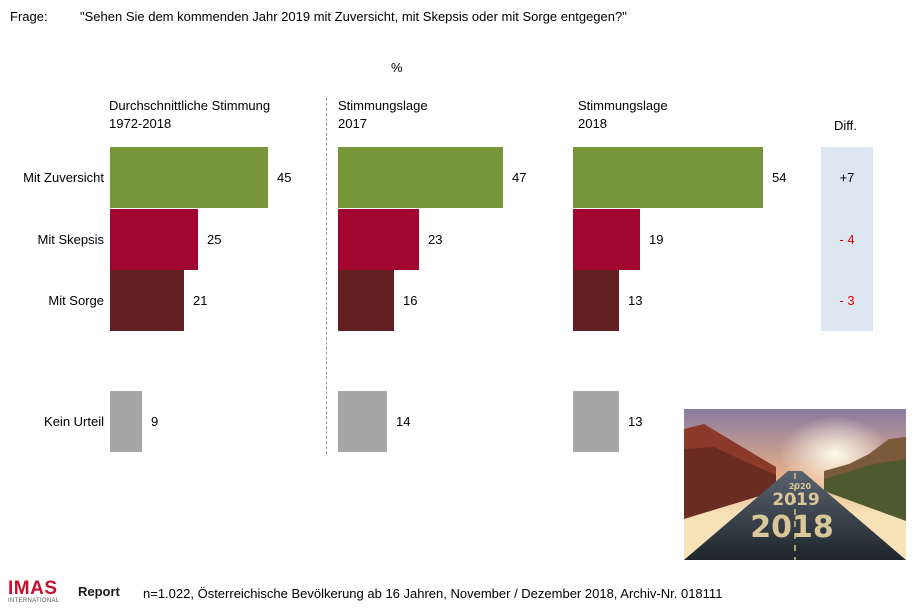  What do you see at coordinates (63, 177) in the screenshot?
I see `category-label: Mit Zuversicht` at bounding box center [63, 177].